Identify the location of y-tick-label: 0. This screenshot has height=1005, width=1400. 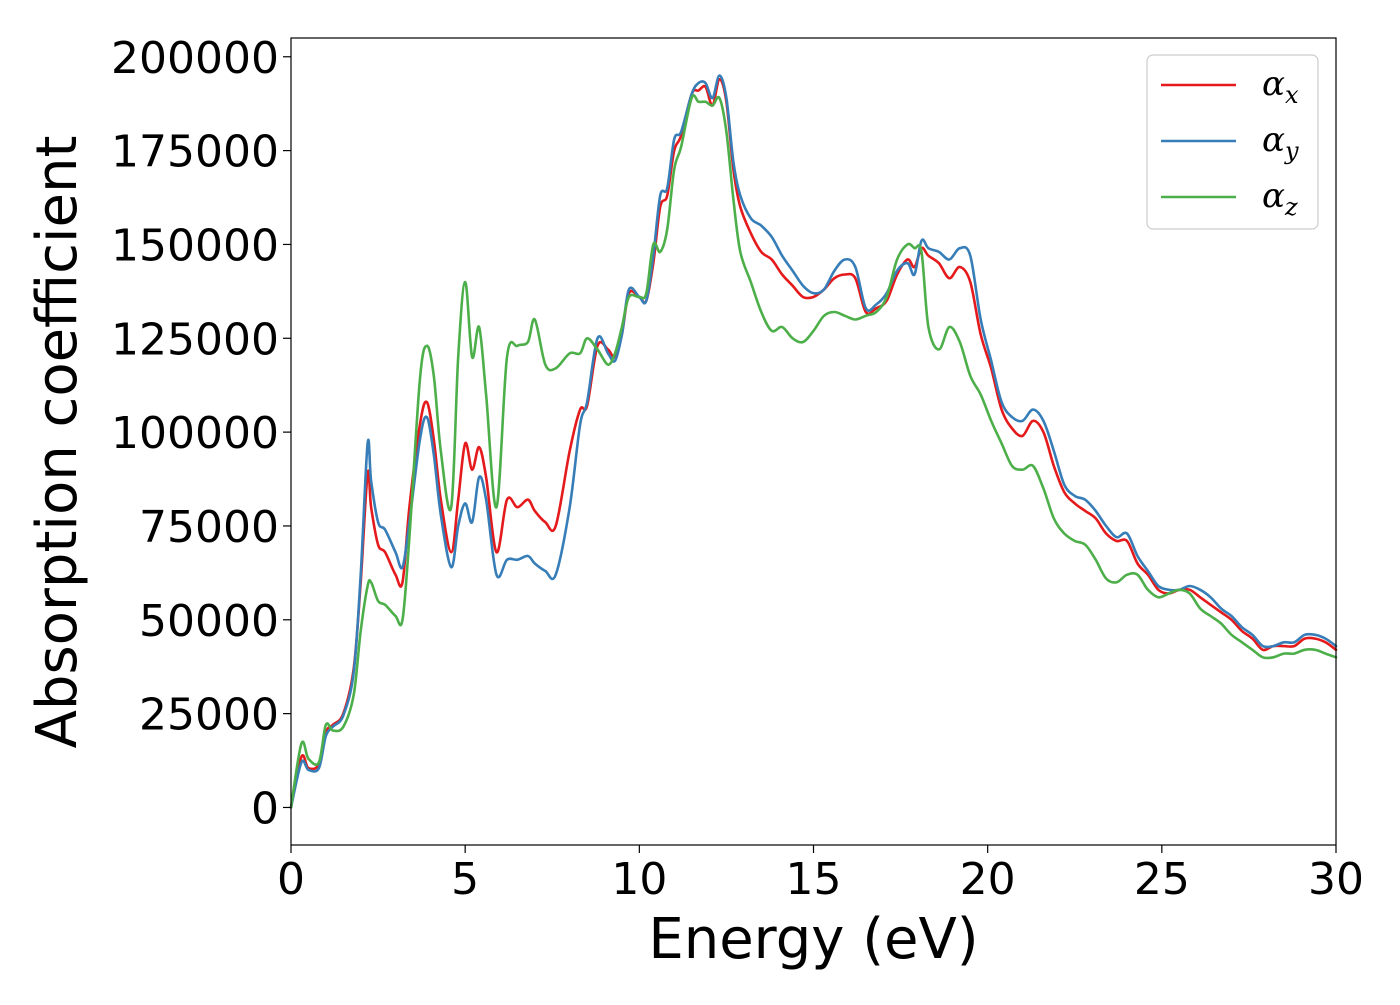
(265, 808).